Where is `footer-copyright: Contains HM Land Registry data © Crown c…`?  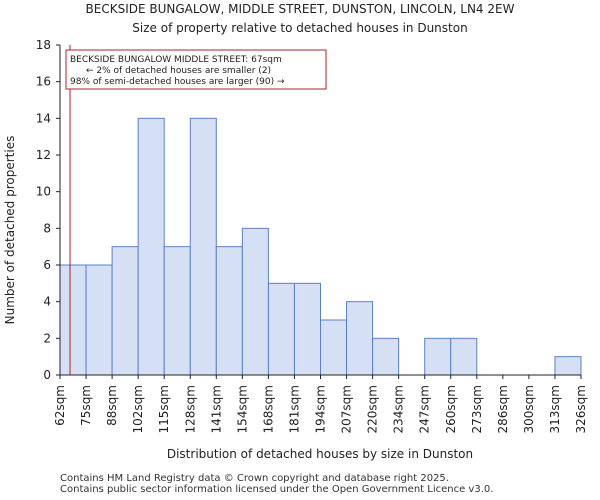 footer-copyright: Contains HM Land Registry data © Crown c… is located at coordinates (254, 478).